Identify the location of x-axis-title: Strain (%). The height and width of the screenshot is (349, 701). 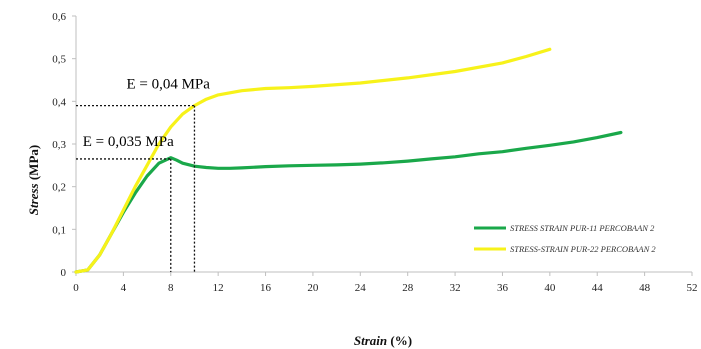
(383, 340).